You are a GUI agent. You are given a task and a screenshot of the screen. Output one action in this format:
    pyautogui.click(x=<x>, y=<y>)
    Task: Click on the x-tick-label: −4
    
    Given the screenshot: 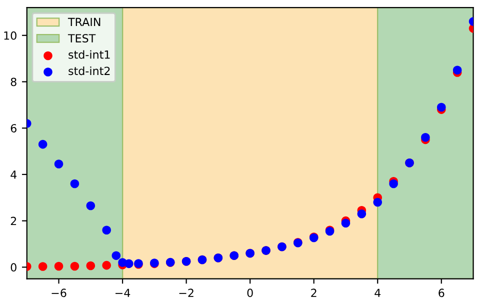 What is the action you would take?
    pyautogui.click(x=123, y=292)
    